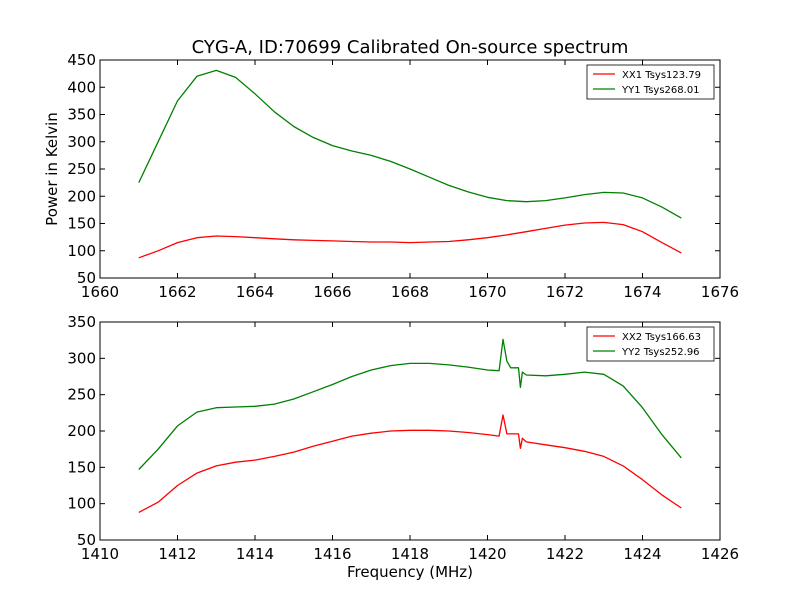  Describe the element at coordinates (177, 292) in the screenshot. I see `x-tick-label: 1662` at that location.